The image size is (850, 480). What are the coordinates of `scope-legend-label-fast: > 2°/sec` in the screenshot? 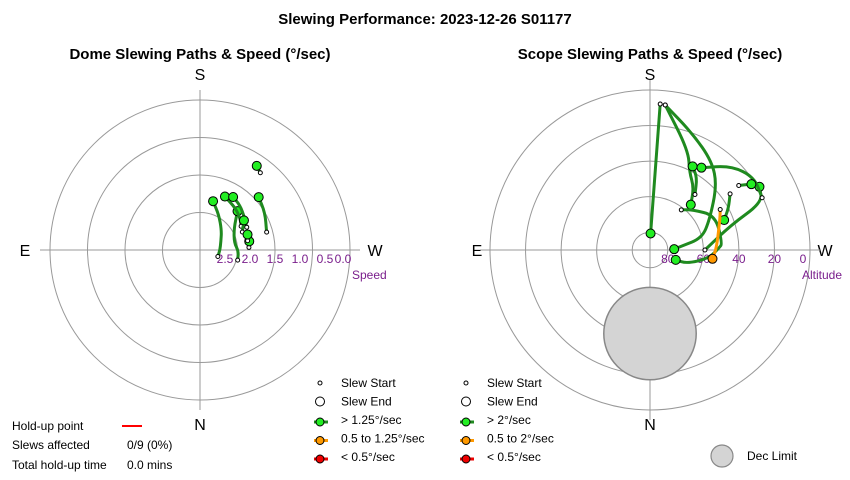 It's located at (509, 420).